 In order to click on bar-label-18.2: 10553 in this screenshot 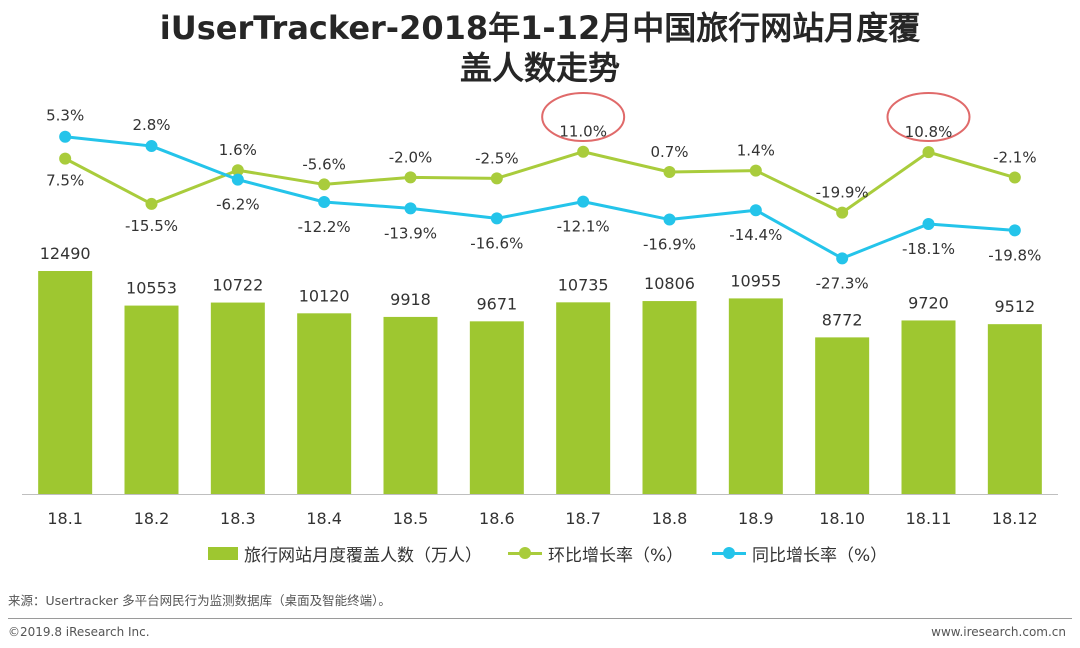, I will do `click(151, 288)`.